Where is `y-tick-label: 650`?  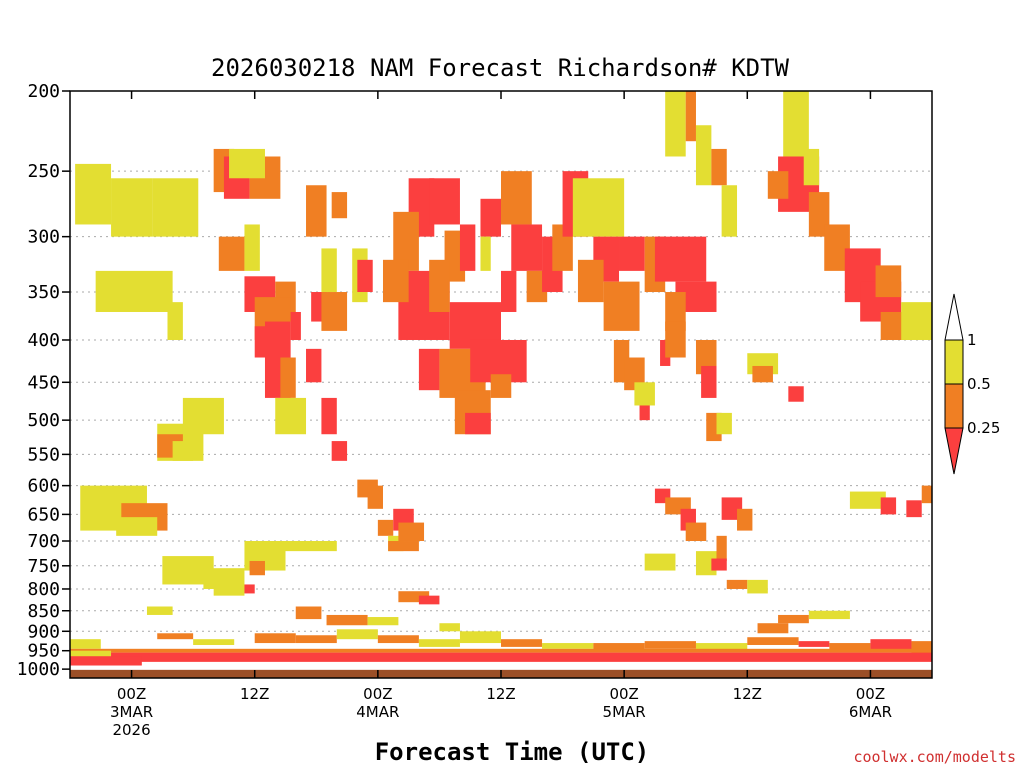
y-tick-label: 650 is located at coordinates (43, 514).